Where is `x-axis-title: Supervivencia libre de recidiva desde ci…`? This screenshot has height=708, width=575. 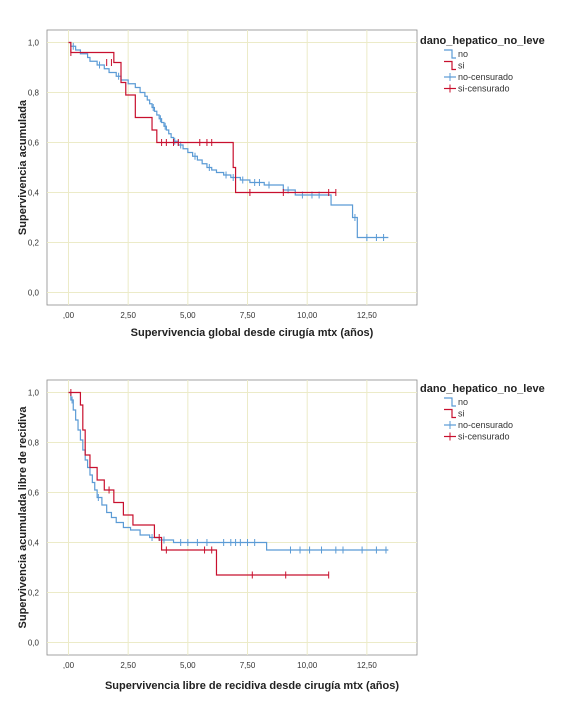 x-axis-title: Supervivencia libre de recidiva desde ci… is located at coordinates (252, 686).